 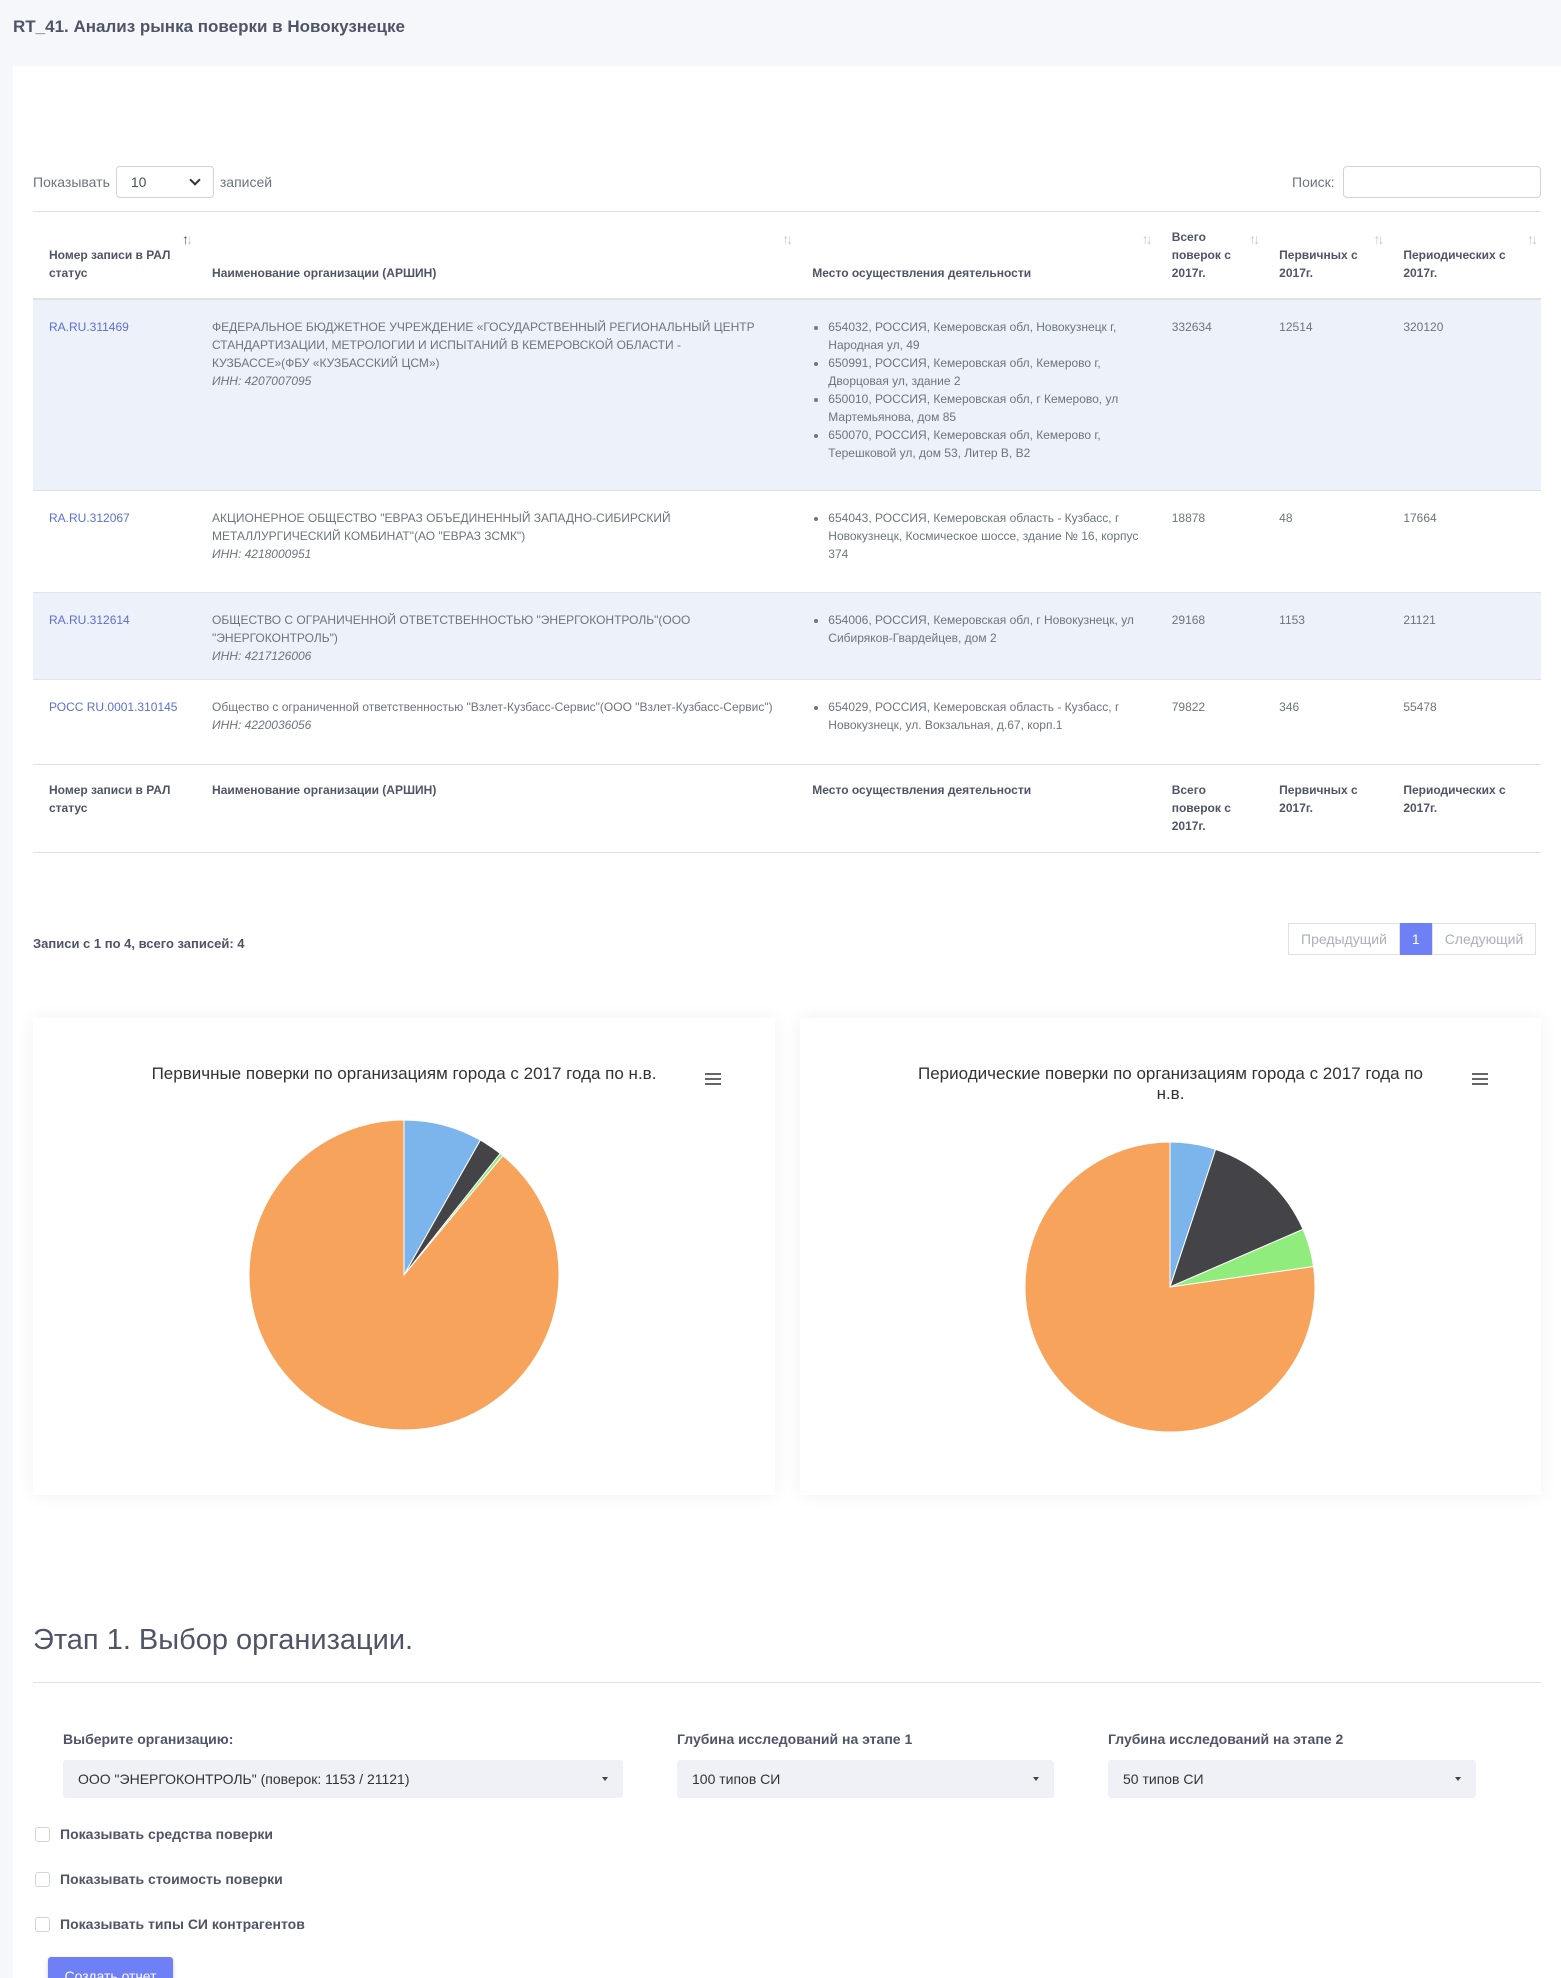 I want to click on entries-label: записей, so click(x=246, y=182).